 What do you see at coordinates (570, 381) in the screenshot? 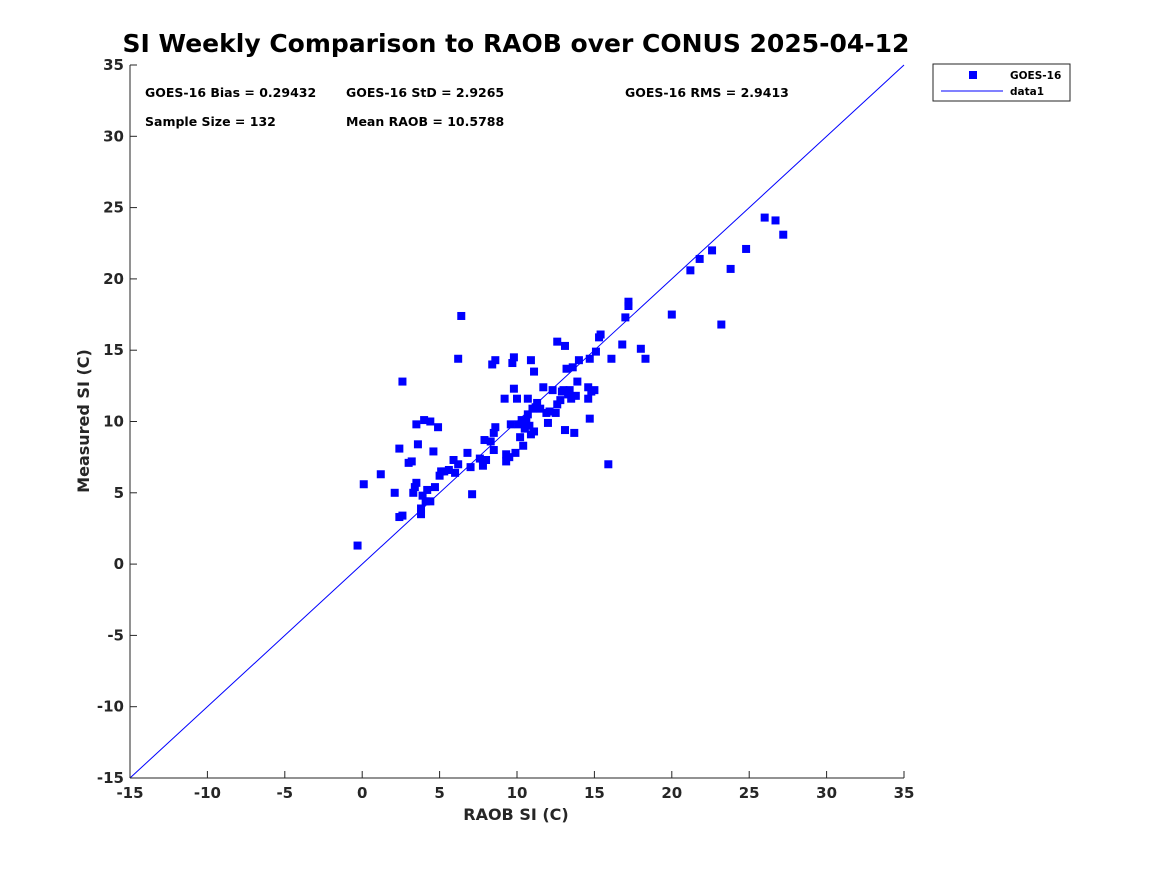
I see `goes16-data-points` at bounding box center [570, 381].